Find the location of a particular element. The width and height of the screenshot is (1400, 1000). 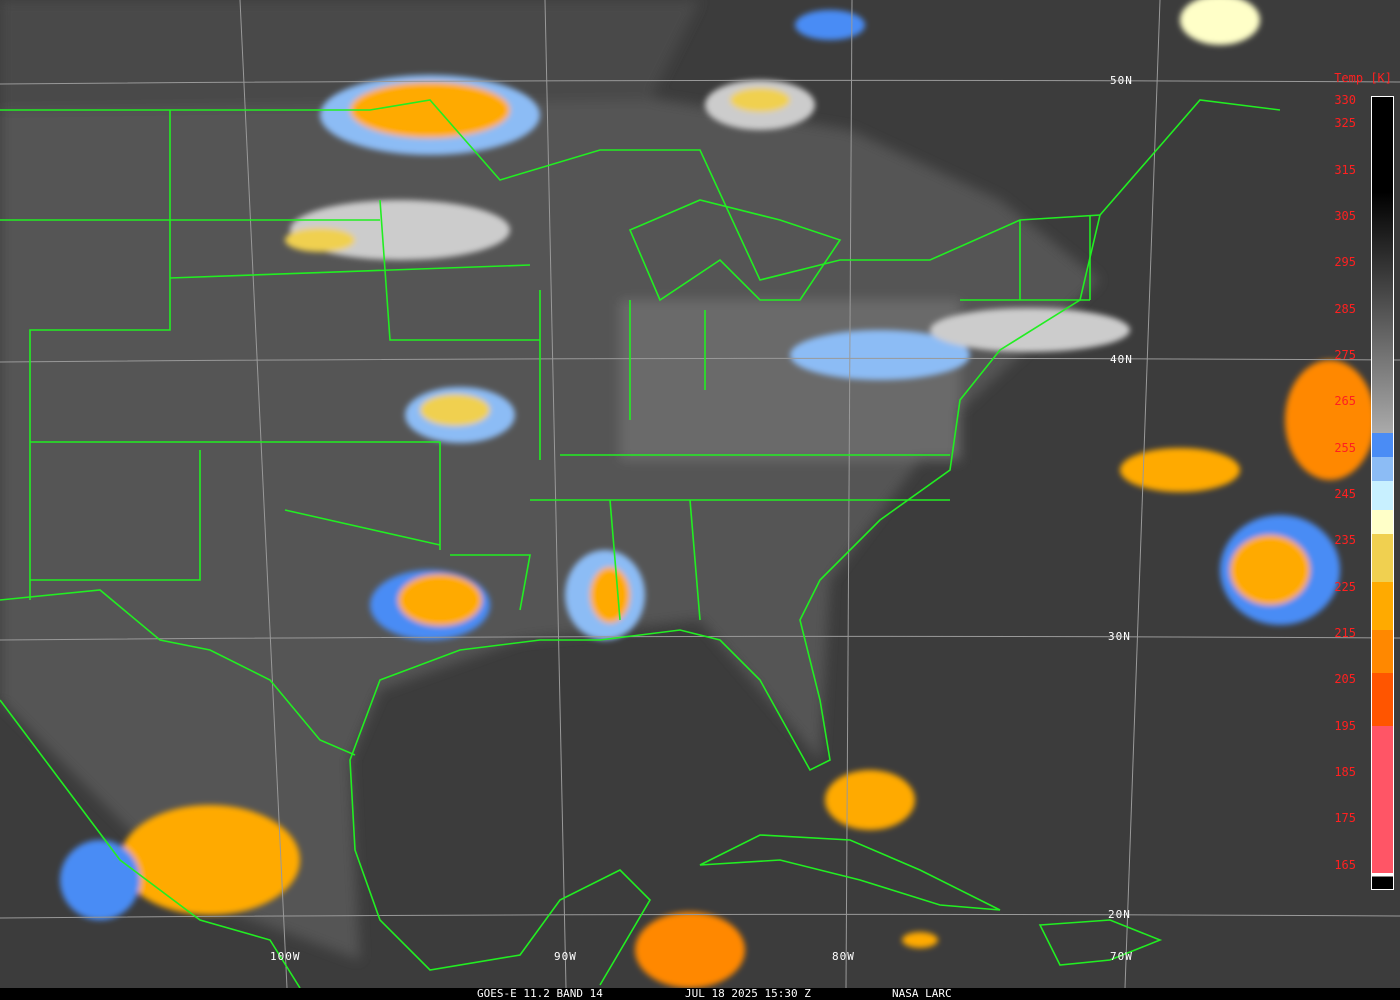

colorbar-tick: 330 is located at coordinates (1345, 100).